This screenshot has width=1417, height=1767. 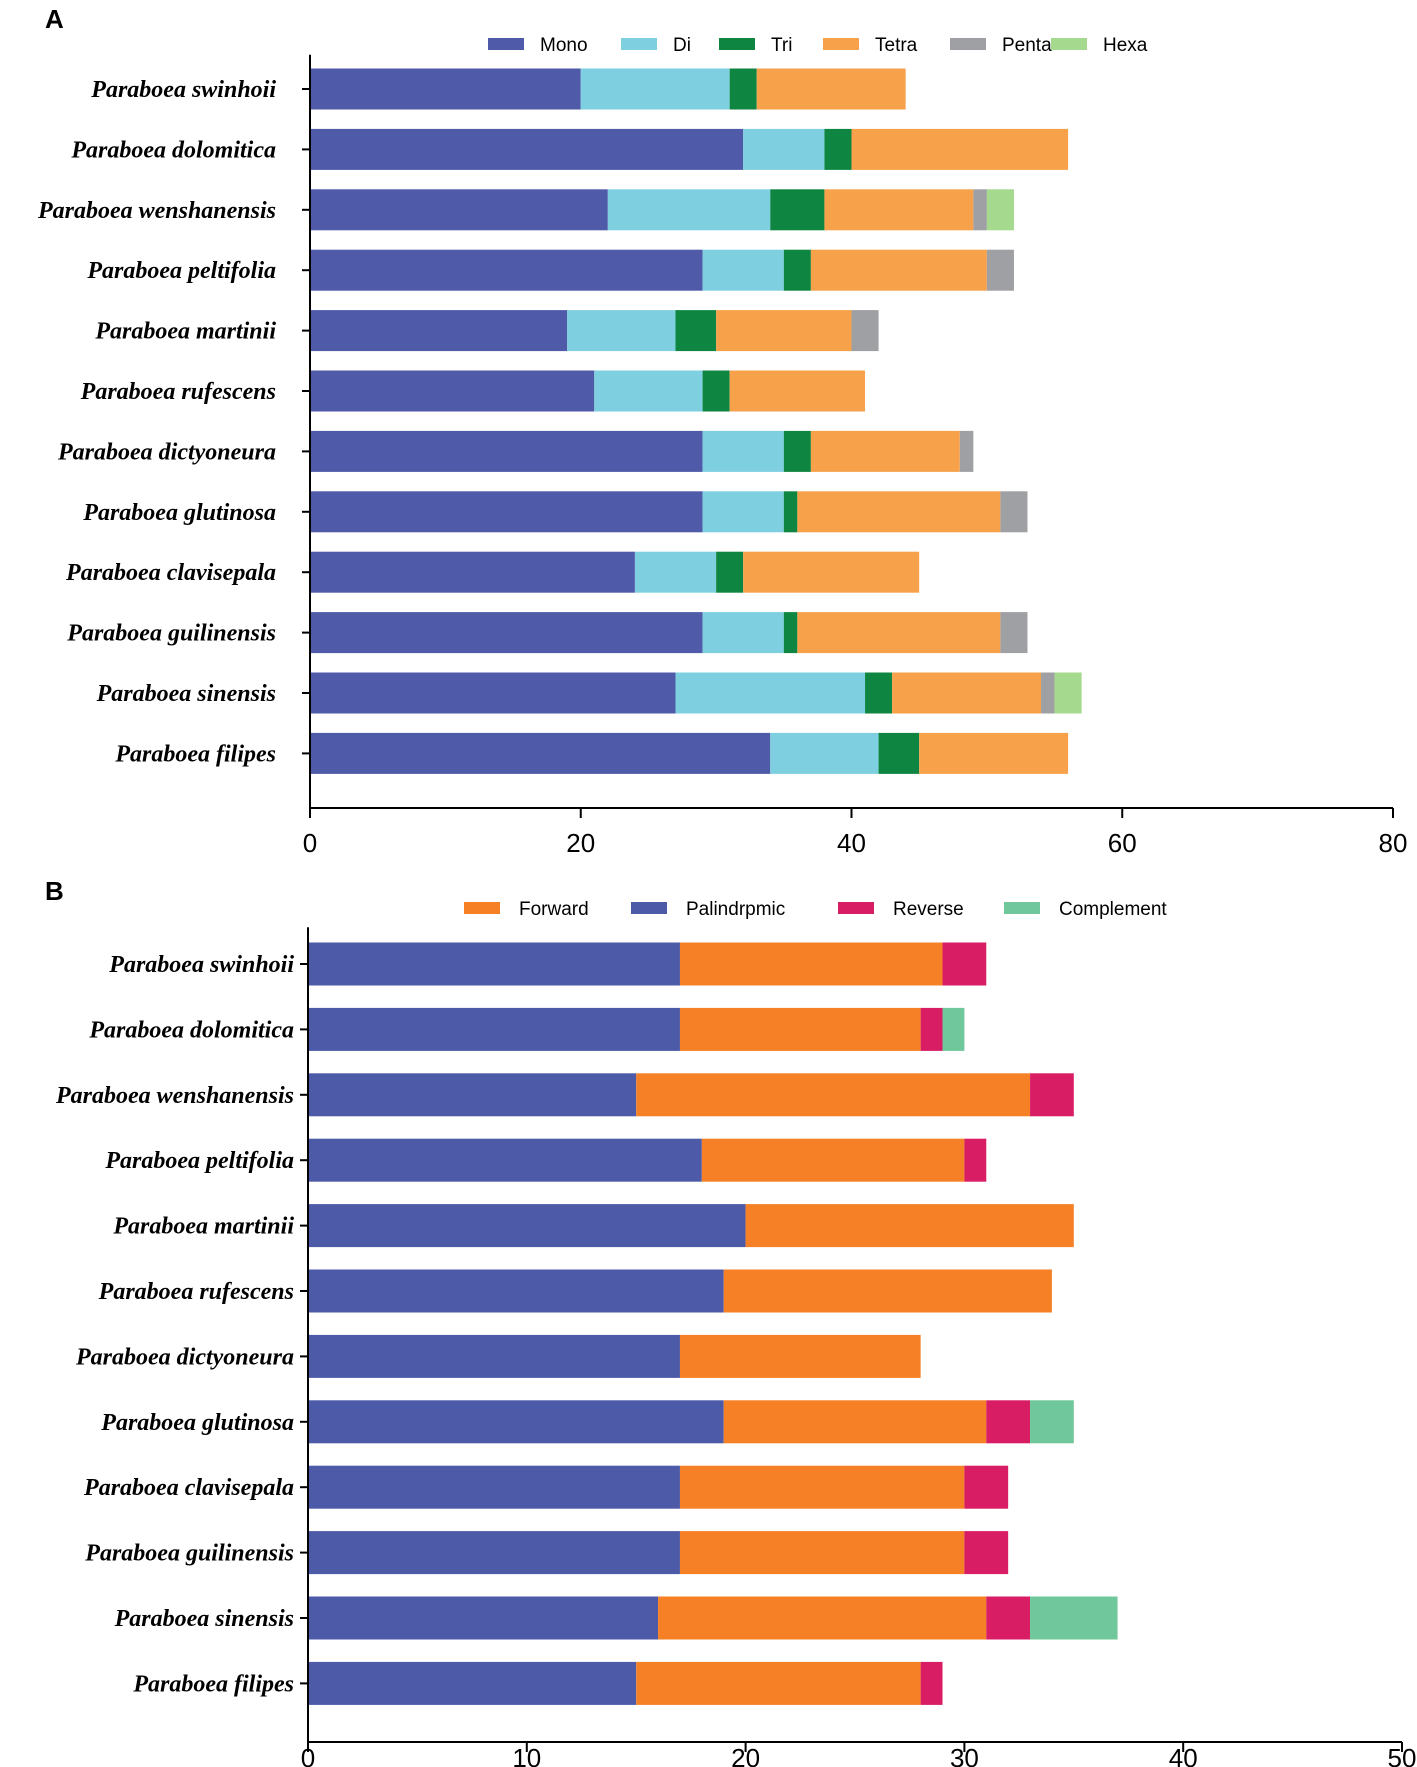 What do you see at coordinates (1402, 1755) in the screenshot?
I see `x-tick-label-b-50: 50` at bounding box center [1402, 1755].